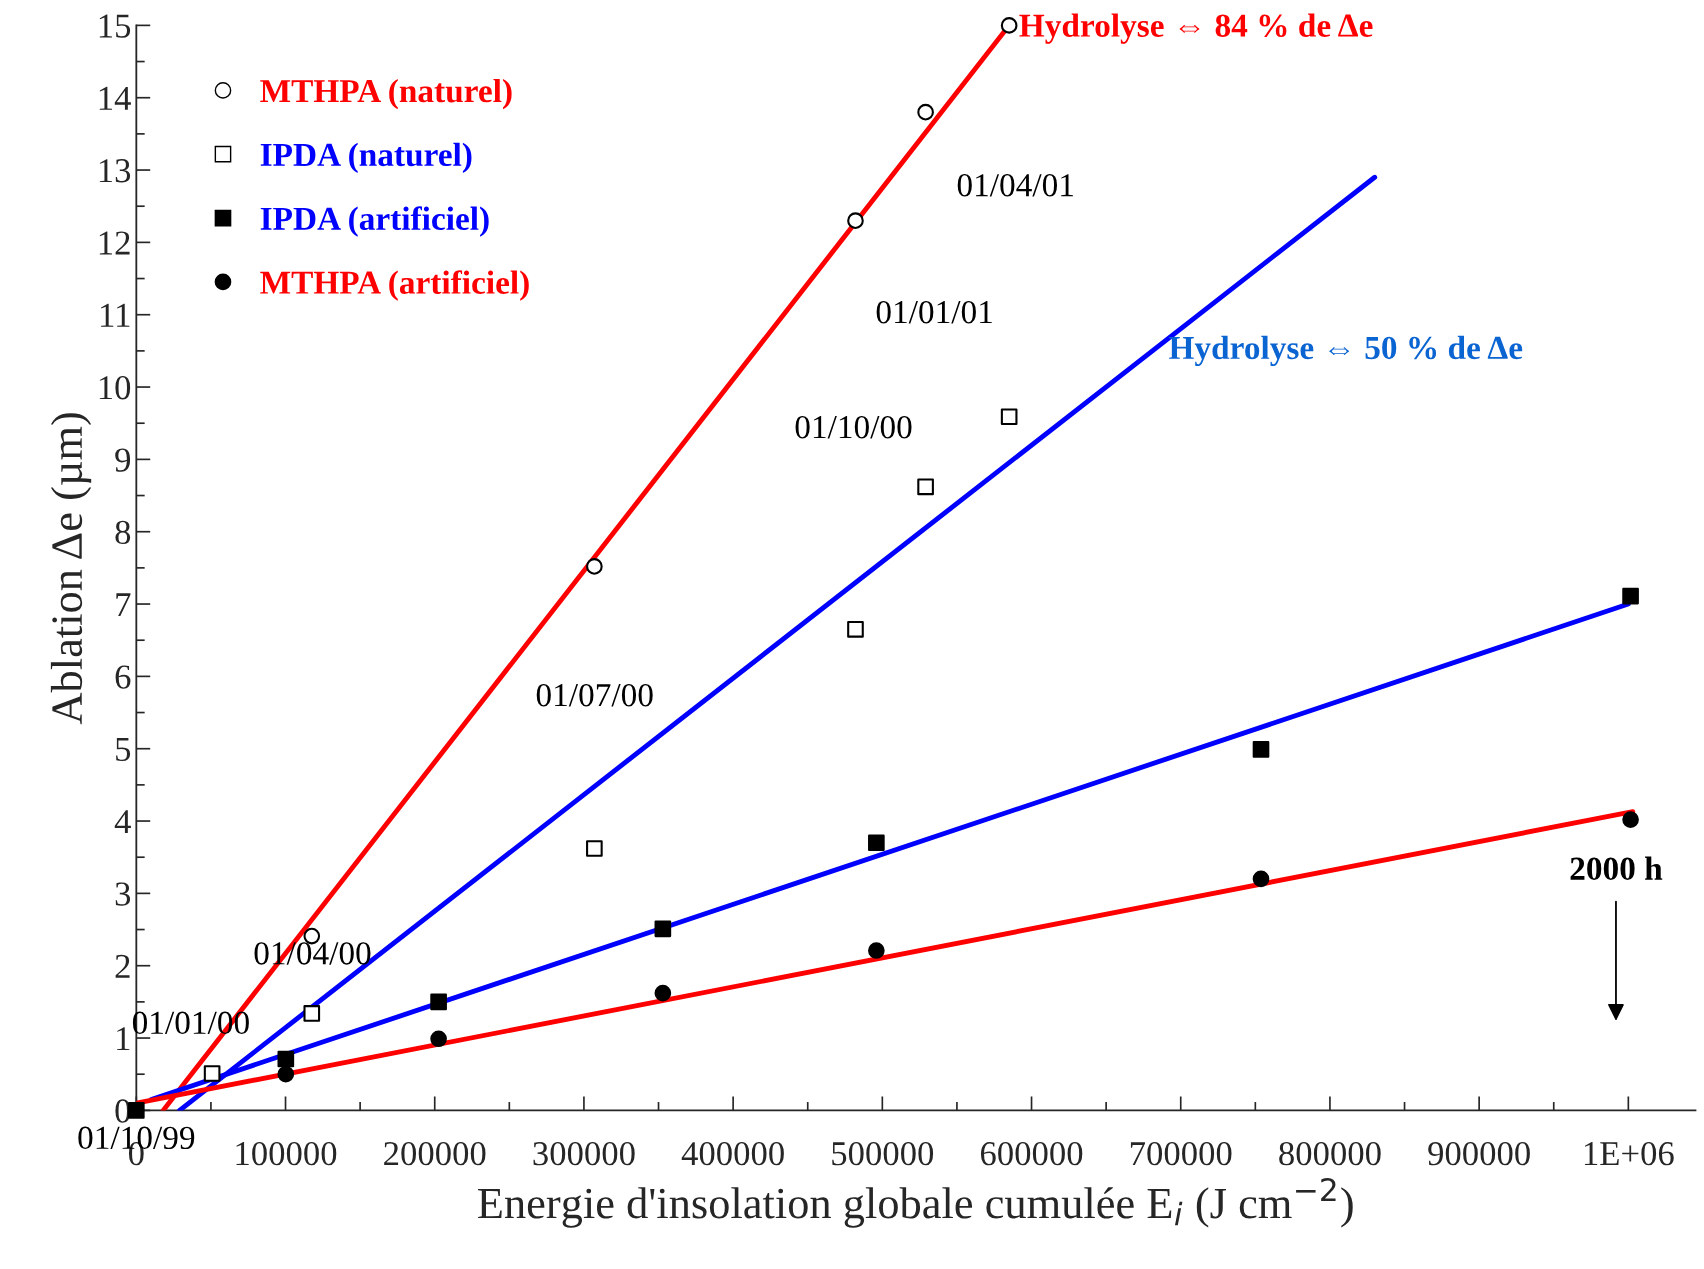 The height and width of the screenshot is (1269, 1704). Describe the element at coordinates (123, 1039) in the screenshot. I see `y-tick-label: 1` at that location.